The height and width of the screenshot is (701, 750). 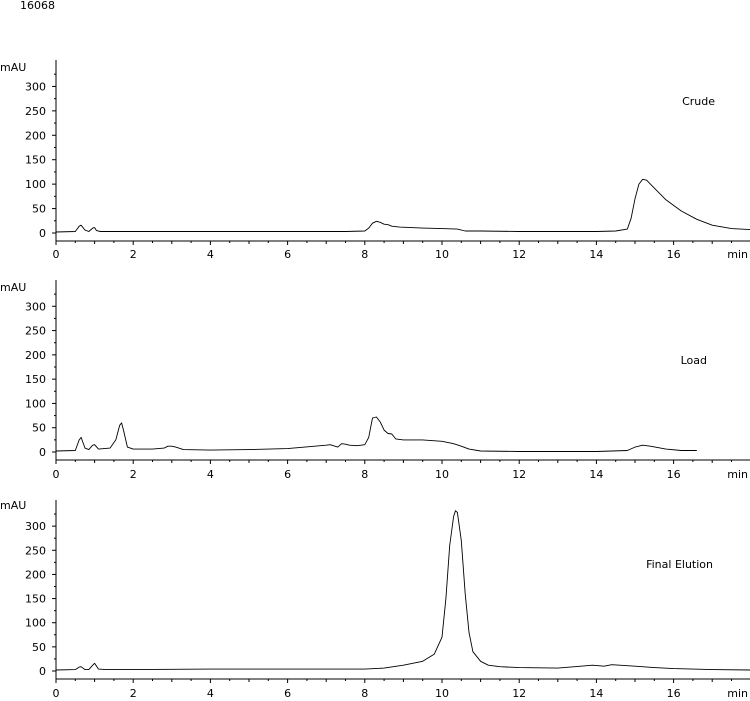 I want to click on sample-id-label: 16068, so click(x=37, y=6).